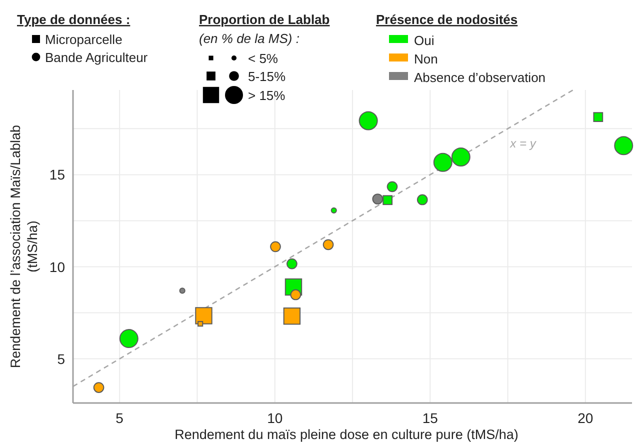  I want to click on y-tick-label: 15, so click(57, 174).